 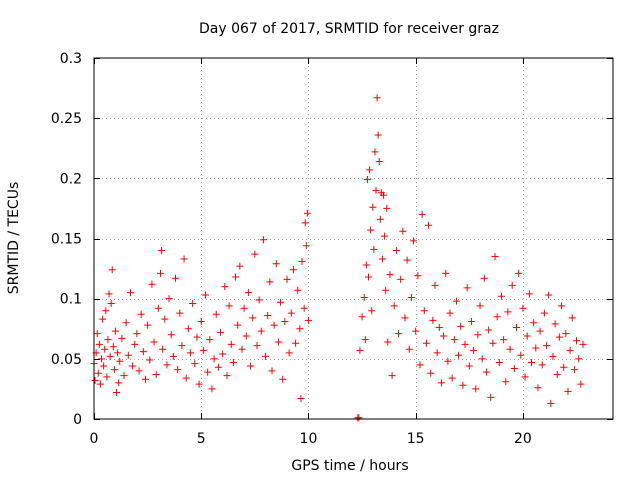 What do you see at coordinates (66, 119) in the screenshot?
I see `y-tick-label: 0.25` at bounding box center [66, 119].